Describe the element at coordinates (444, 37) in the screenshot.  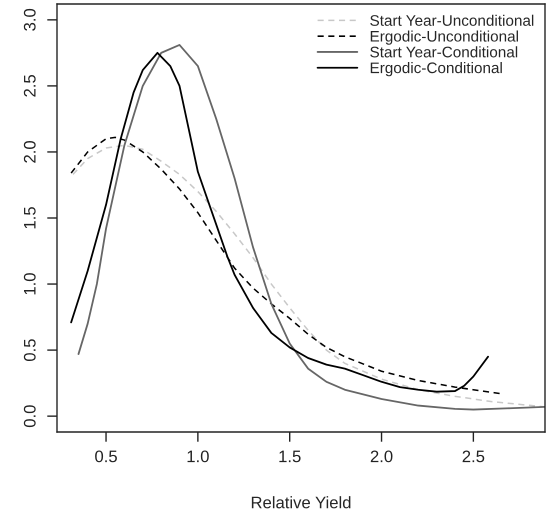
I see `legend-label: Ergodic-Unconditional` at that location.